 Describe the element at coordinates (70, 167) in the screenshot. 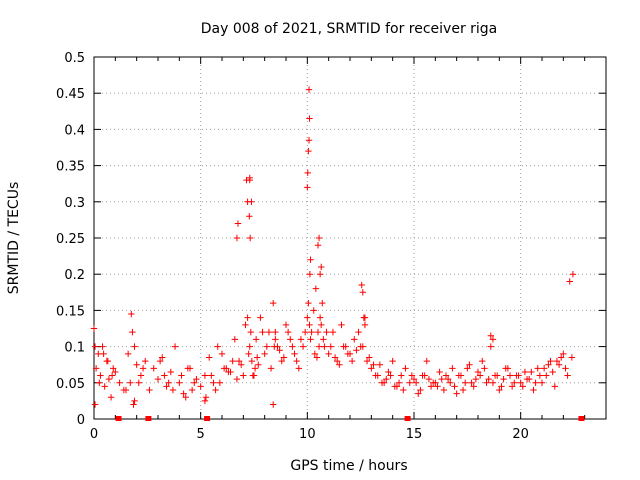

I see `y-tick-label-7: 0.35` at that location.